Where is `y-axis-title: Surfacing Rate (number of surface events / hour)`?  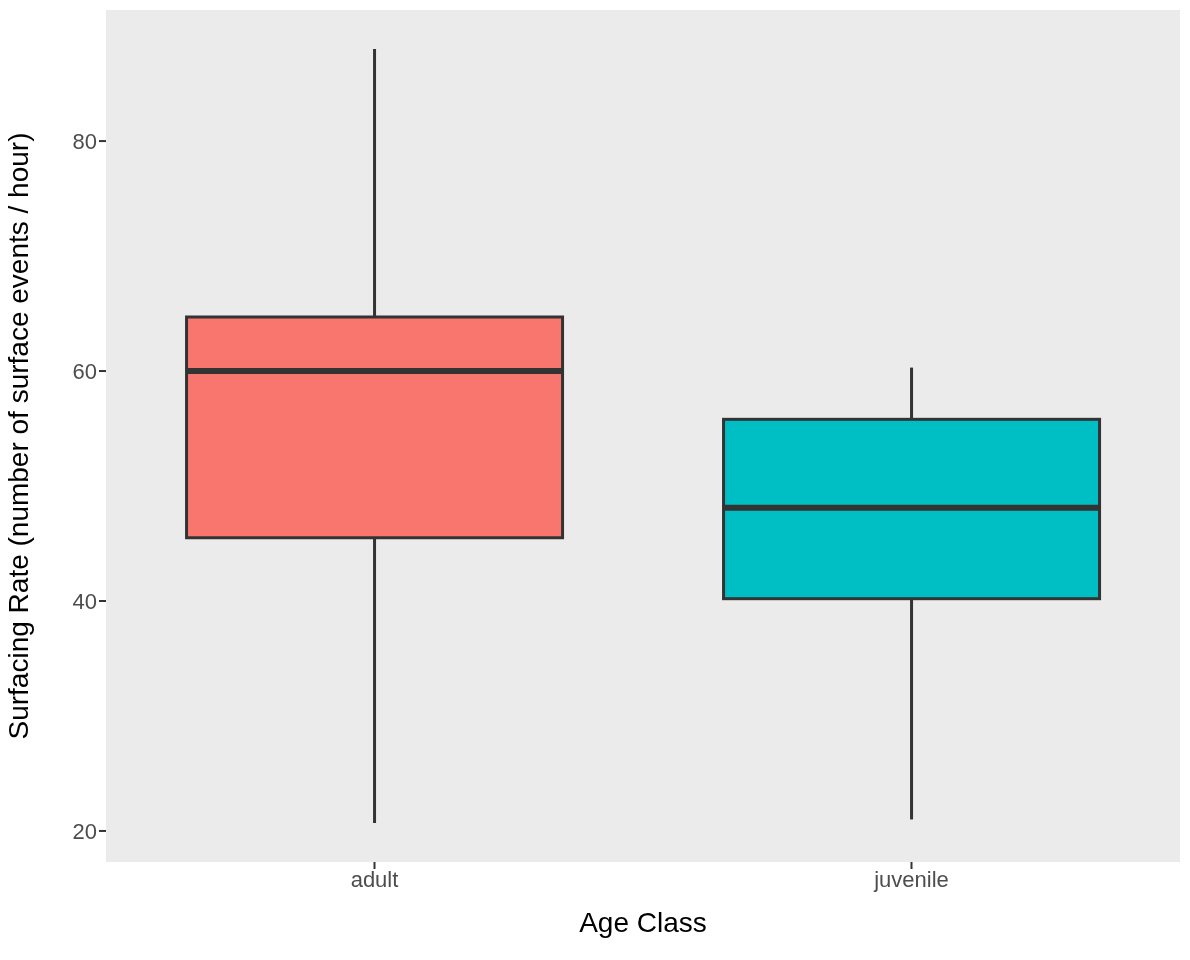
y-axis-title: Surfacing Rate (number of surface events / hour) is located at coordinates (18, 436).